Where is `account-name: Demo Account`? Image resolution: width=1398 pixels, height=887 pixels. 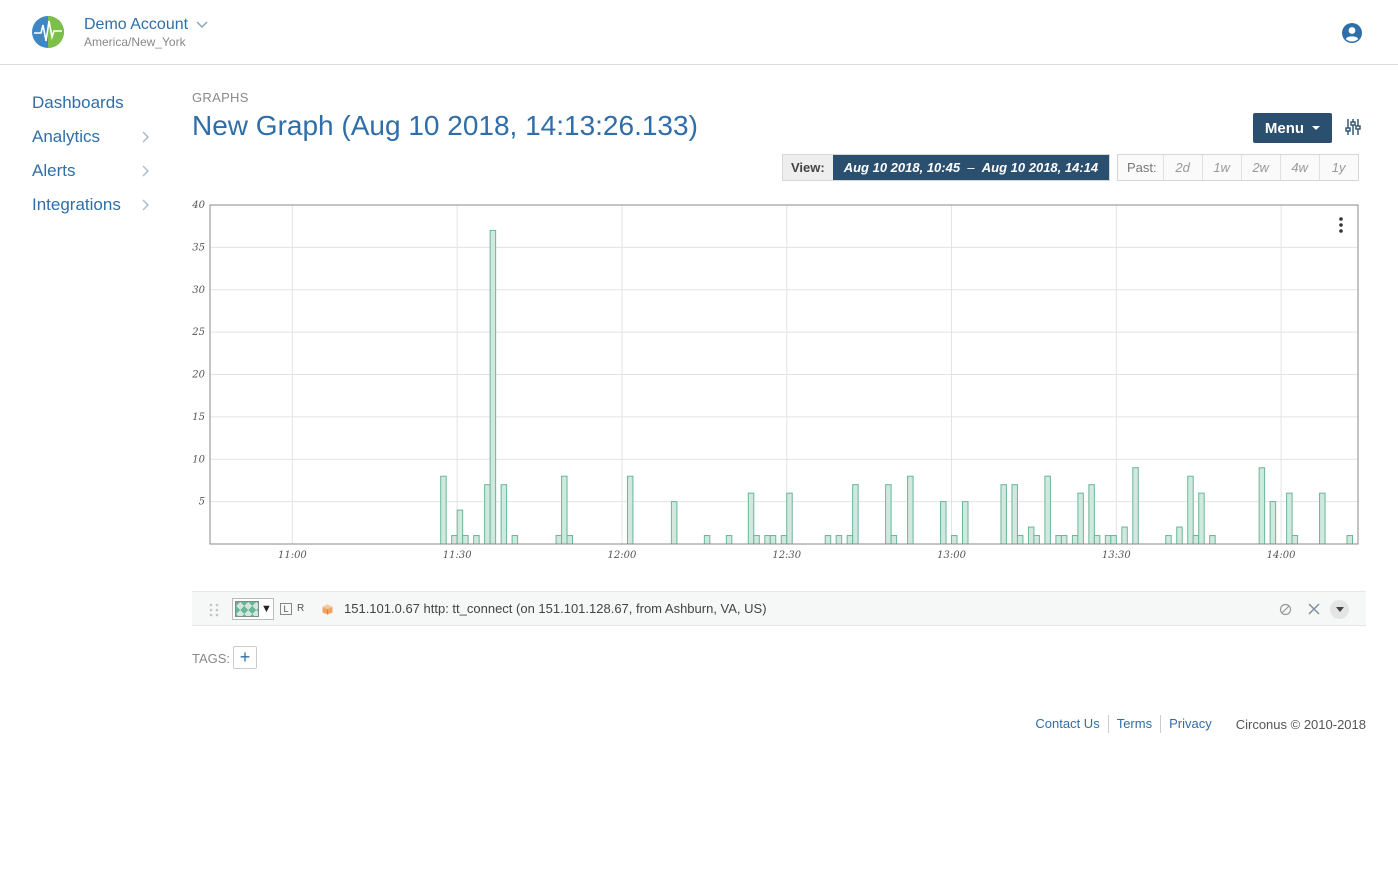 account-name: Demo Account is located at coordinates (136, 24).